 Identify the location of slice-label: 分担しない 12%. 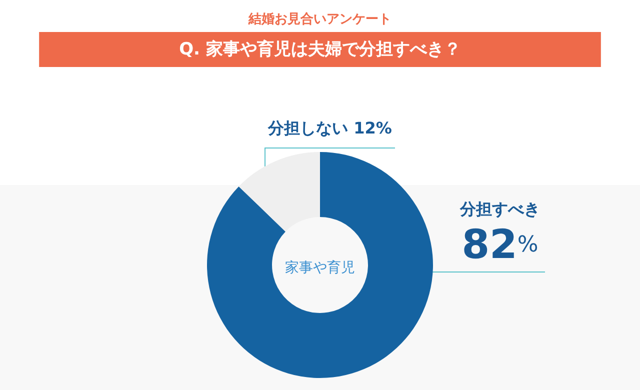
(329, 128).